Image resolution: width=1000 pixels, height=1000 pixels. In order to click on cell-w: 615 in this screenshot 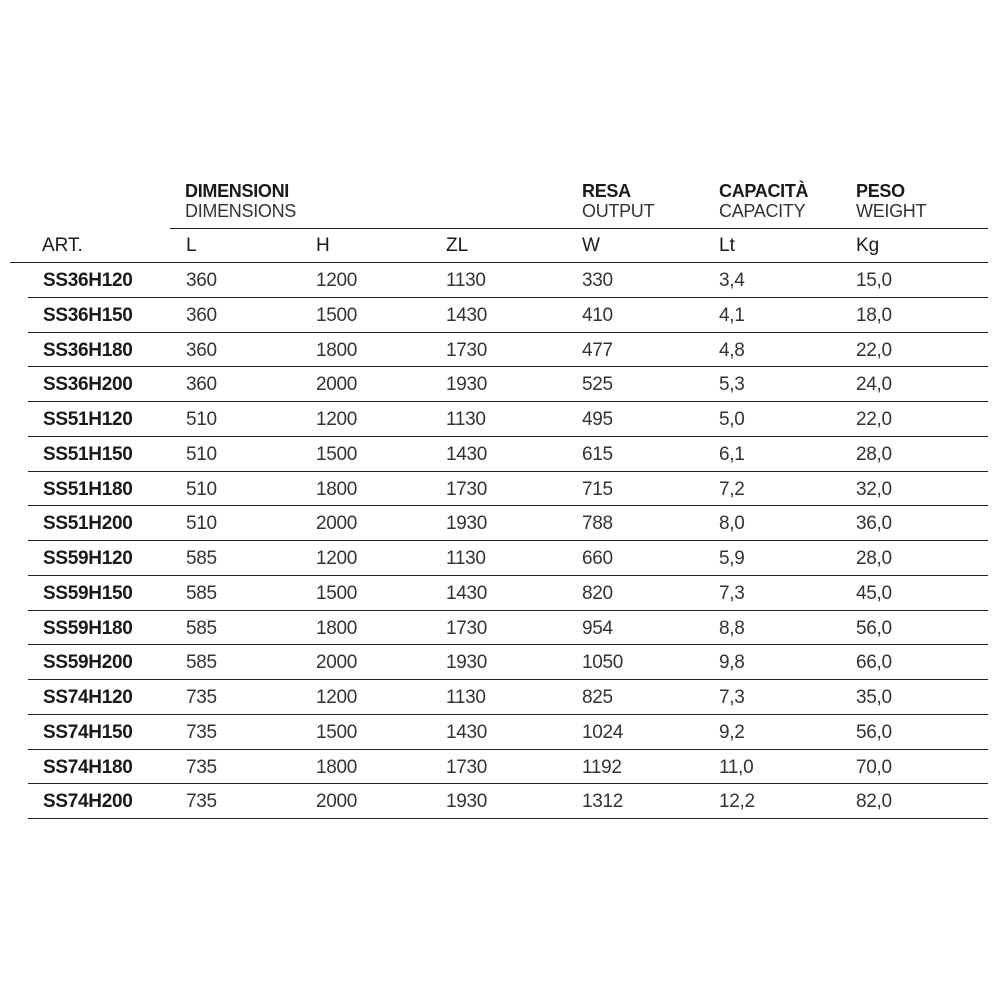, I will do `click(597, 454)`.